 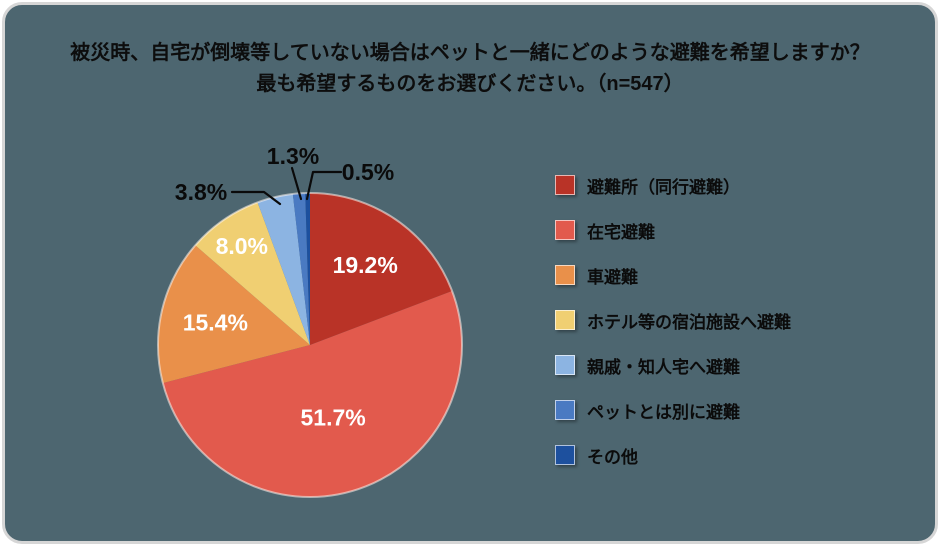 I want to click on legend-label-4: ホテル等の宿泊施設へ避難, so click(x=689, y=322).